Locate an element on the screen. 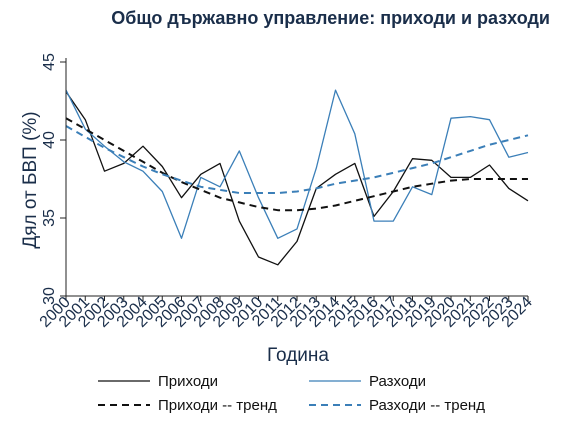 The width and height of the screenshot is (566, 431). legend-label-4: Разходи -- тренд is located at coordinates (427, 405).